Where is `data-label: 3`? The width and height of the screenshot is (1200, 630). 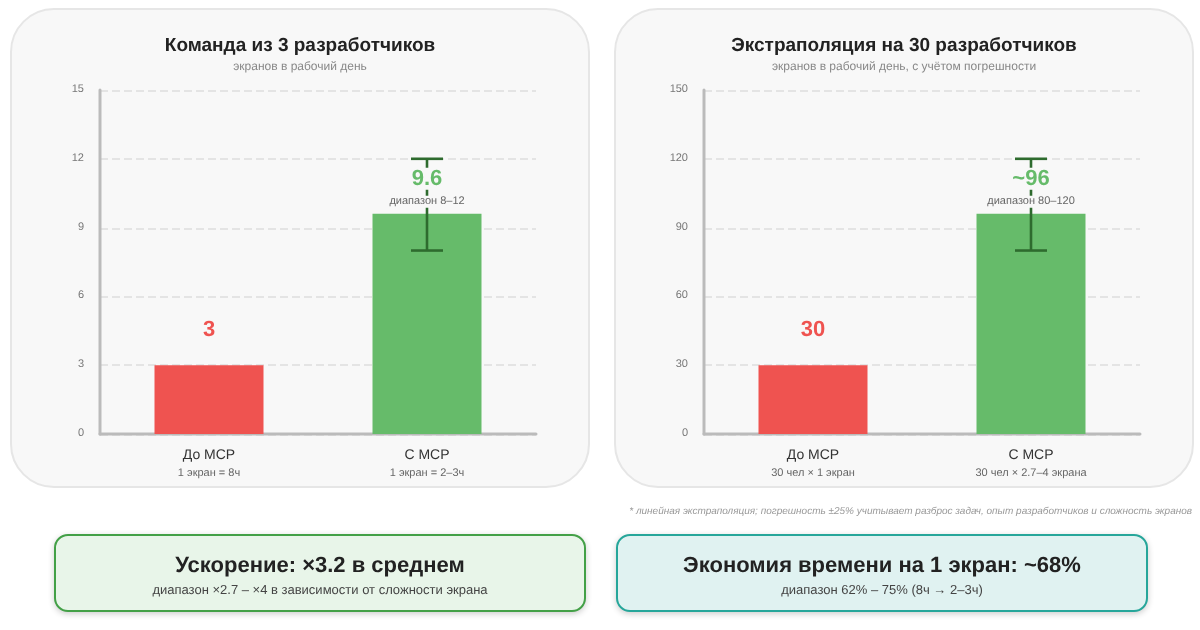
data-label: 3 is located at coordinates (209, 330).